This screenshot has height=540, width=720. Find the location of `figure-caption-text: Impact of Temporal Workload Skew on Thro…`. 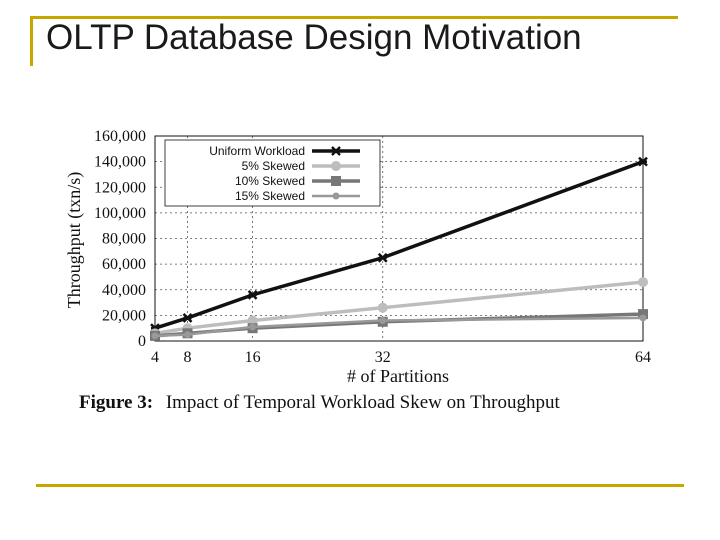

figure-caption-text: Impact of Temporal Workload Skew on Thro… is located at coordinates (363, 402).